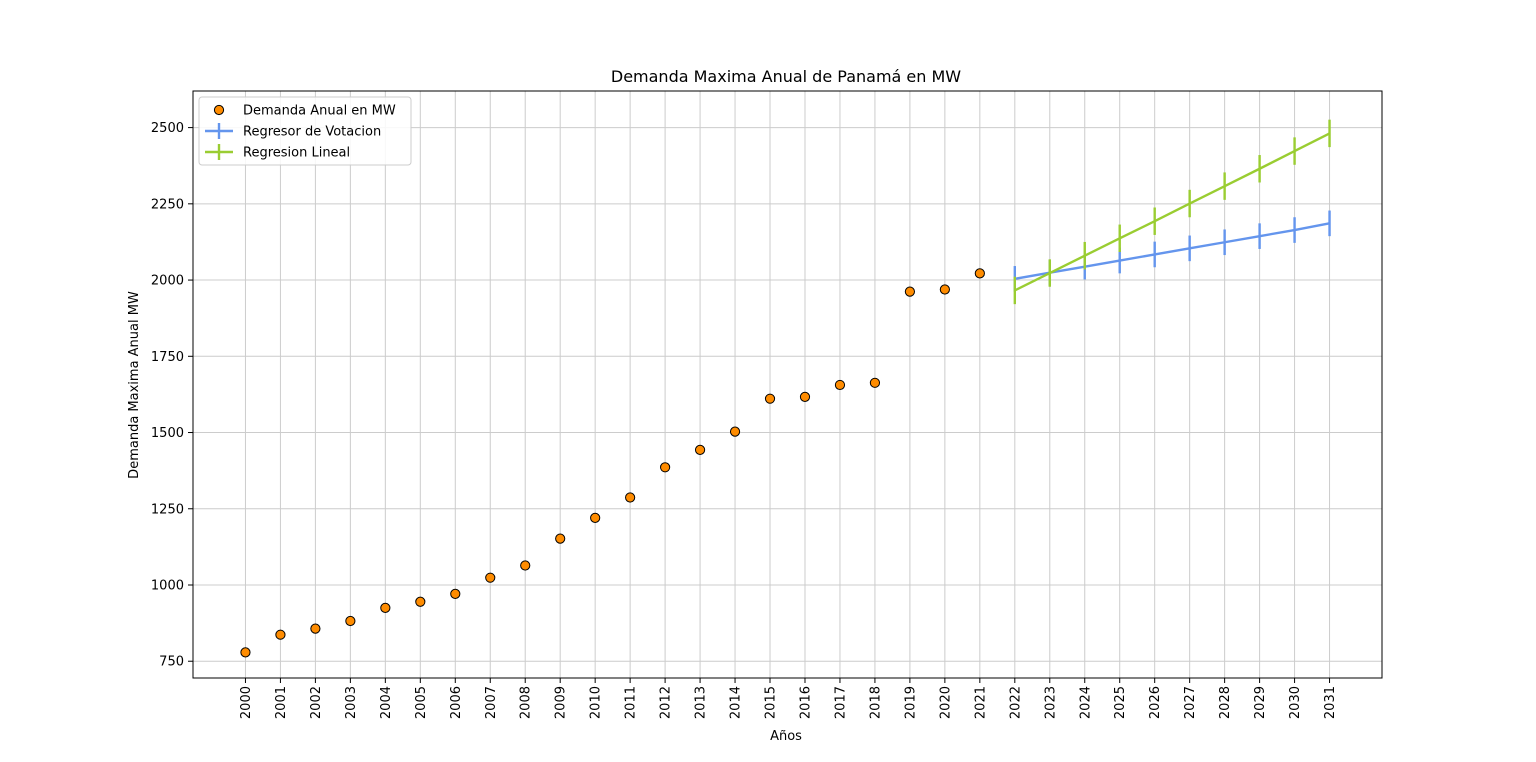 This screenshot has height=762, width=1536. What do you see at coordinates (246, 702) in the screenshot?
I see `x-tick-label: 2000` at bounding box center [246, 702].